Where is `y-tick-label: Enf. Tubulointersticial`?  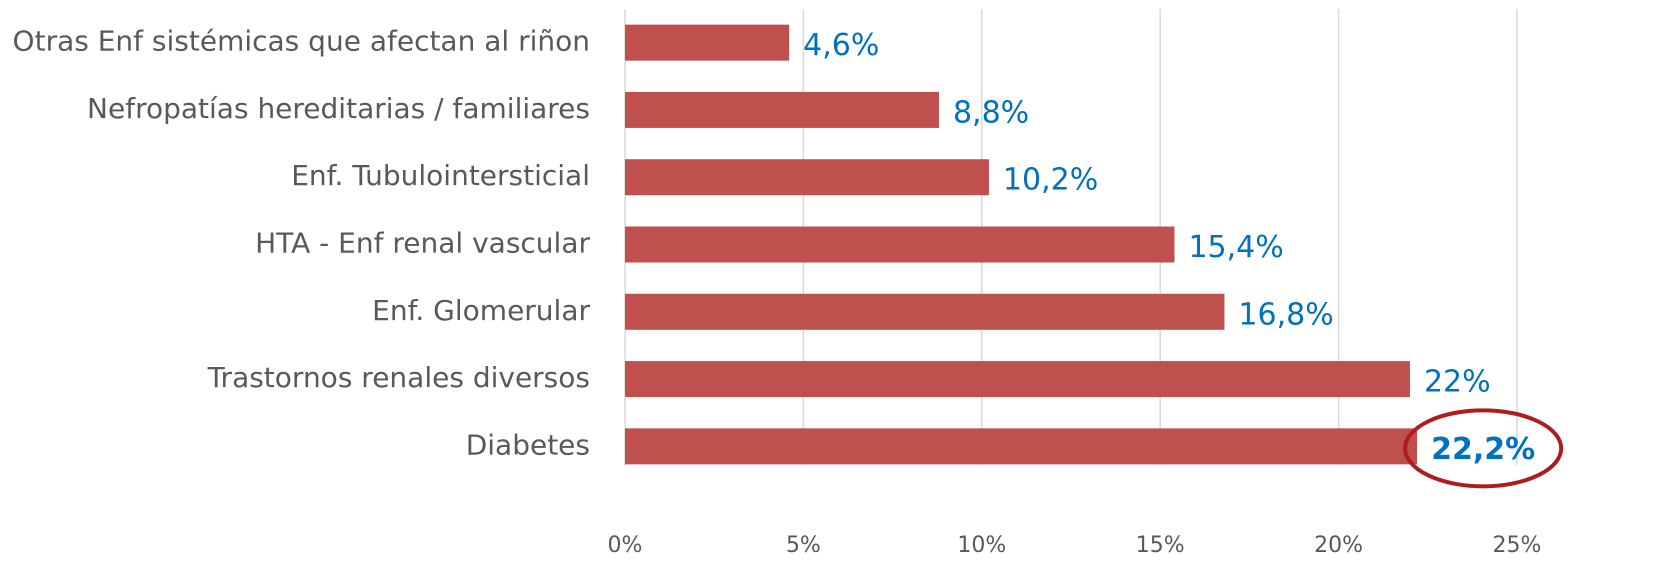 y-tick-label: Enf. Tubulointersticial is located at coordinates (440, 175).